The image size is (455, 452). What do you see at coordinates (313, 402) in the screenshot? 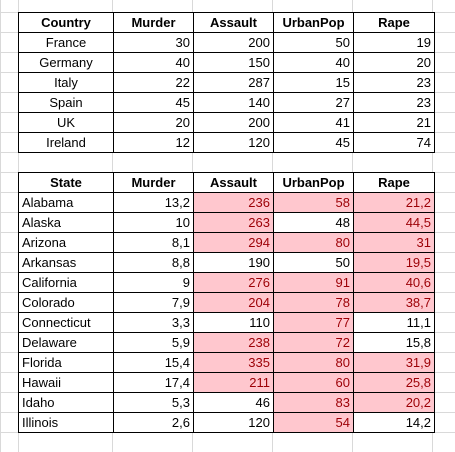
I see `value-cell: 83` at bounding box center [313, 402].